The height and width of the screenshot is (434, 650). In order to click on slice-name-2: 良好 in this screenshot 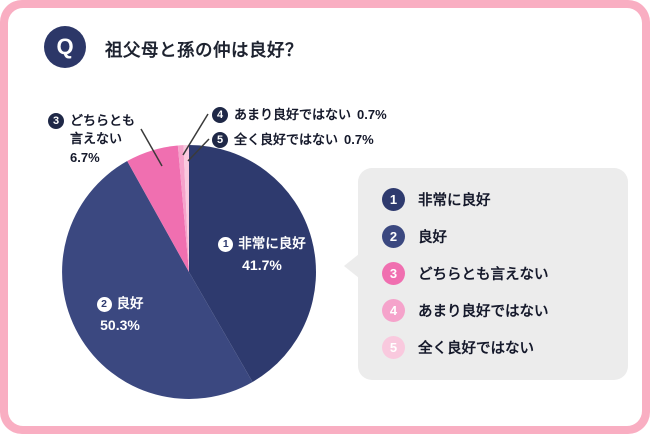, I will do `click(130, 303)`.